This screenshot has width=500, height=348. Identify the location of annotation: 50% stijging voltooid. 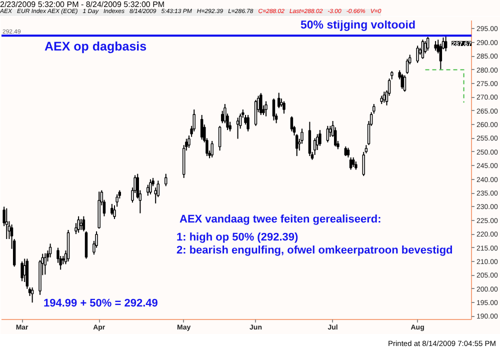
(358, 26).